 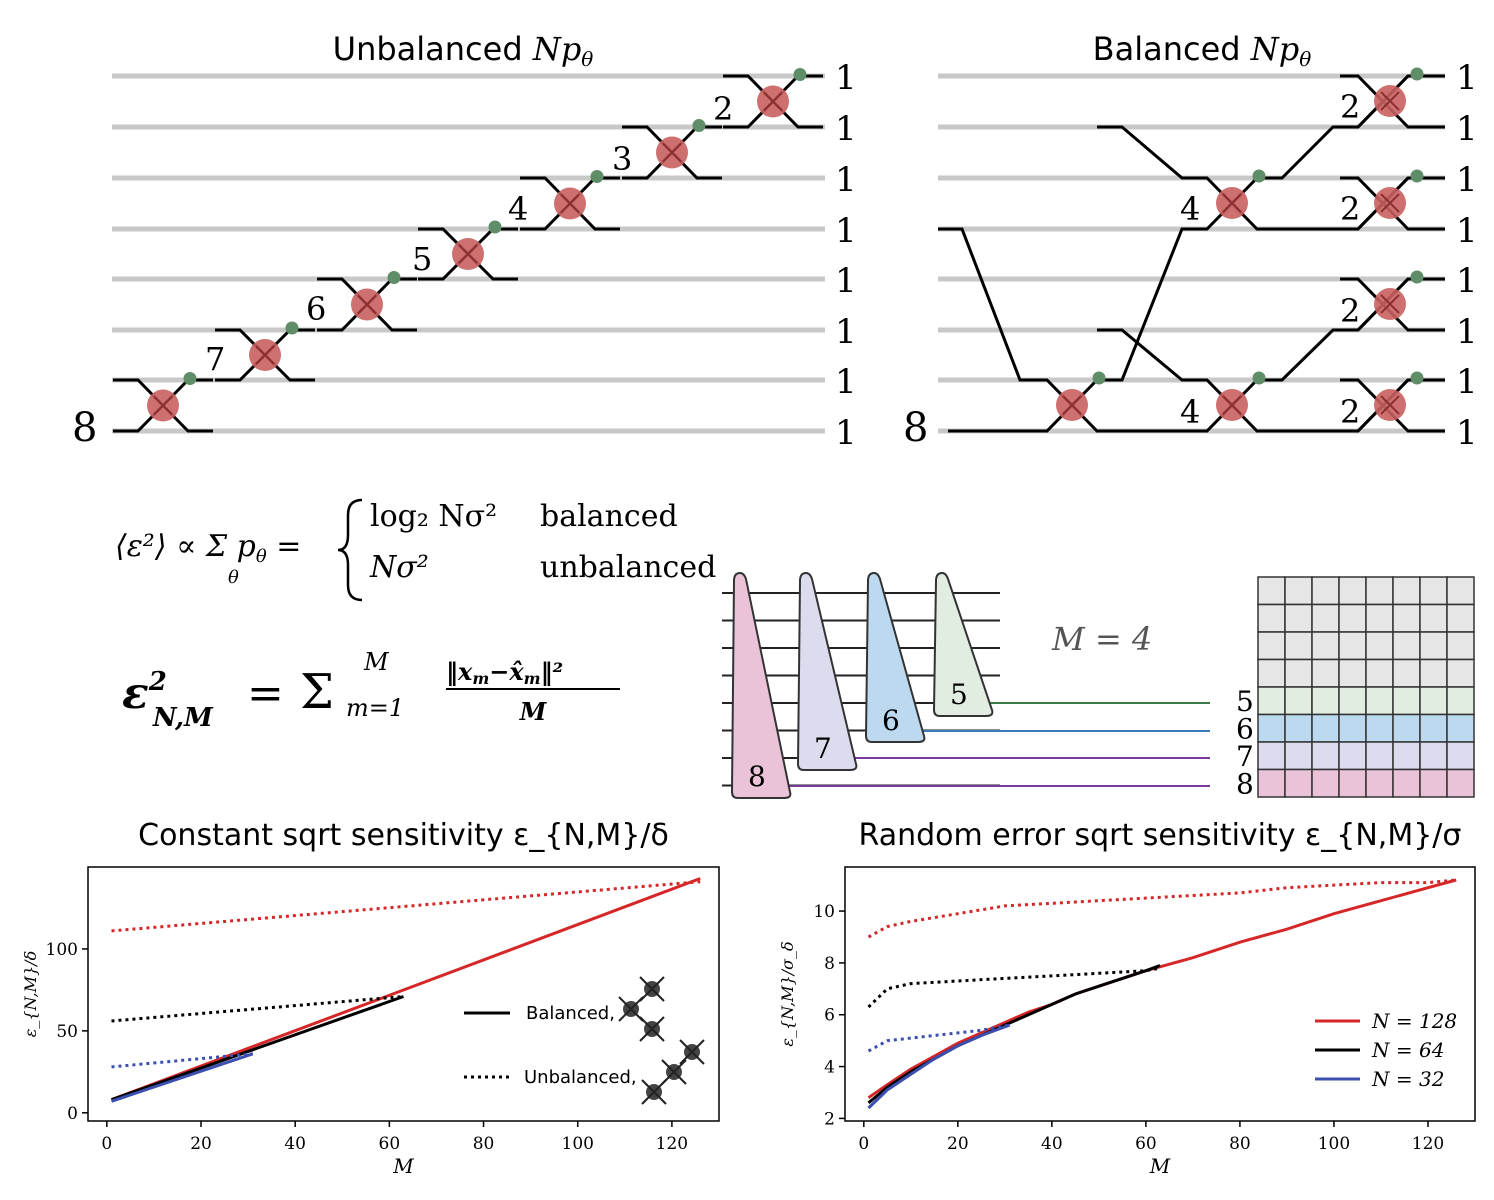 What do you see at coordinates (84, 428) in the screenshot?
I see `unbalanced-input-label: 8` at bounding box center [84, 428].